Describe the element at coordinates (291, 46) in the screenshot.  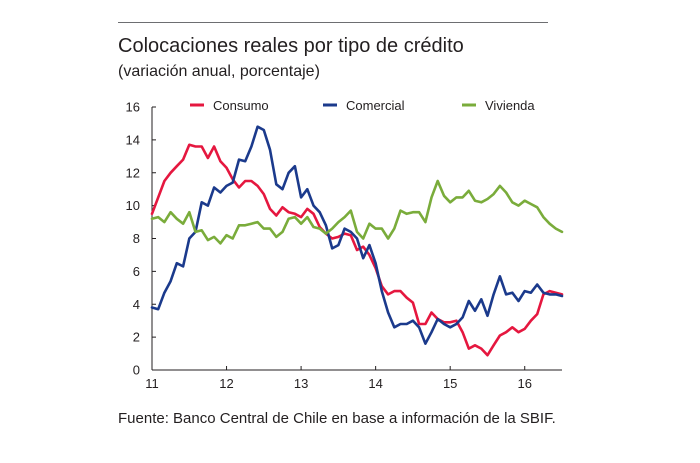
I see `chart-title: Colocaciones reales por tipo de crédito` at that location.